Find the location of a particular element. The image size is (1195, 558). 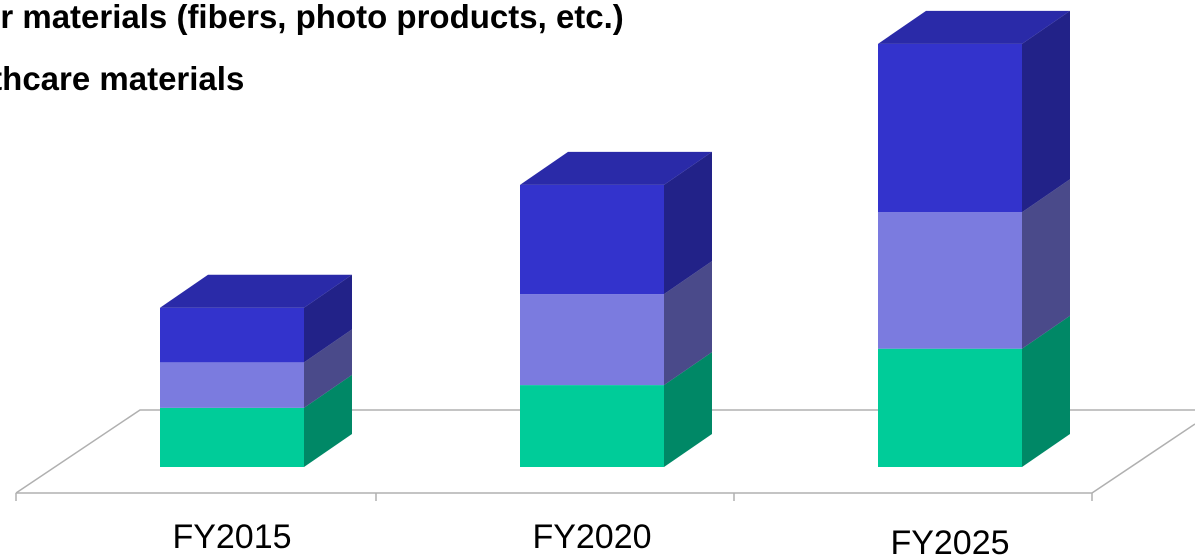

category-label-fy2015: FY2015 is located at coordinates (231, 537).